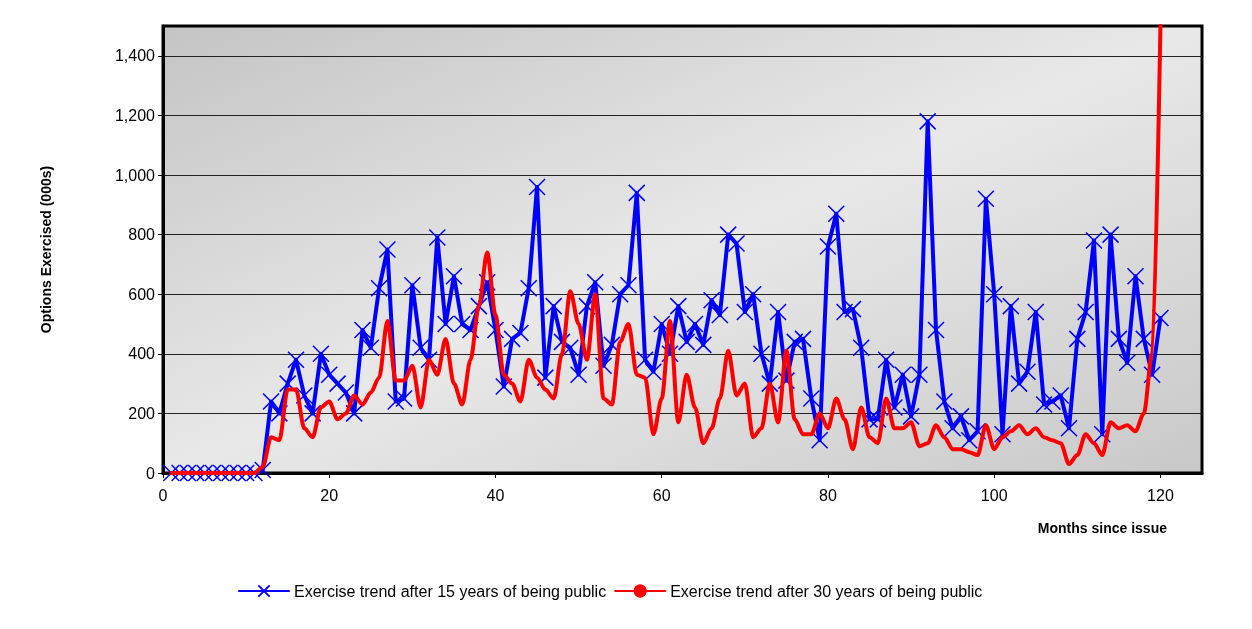  I want to click on y-tick-label: 1,200, so click(135, 115).